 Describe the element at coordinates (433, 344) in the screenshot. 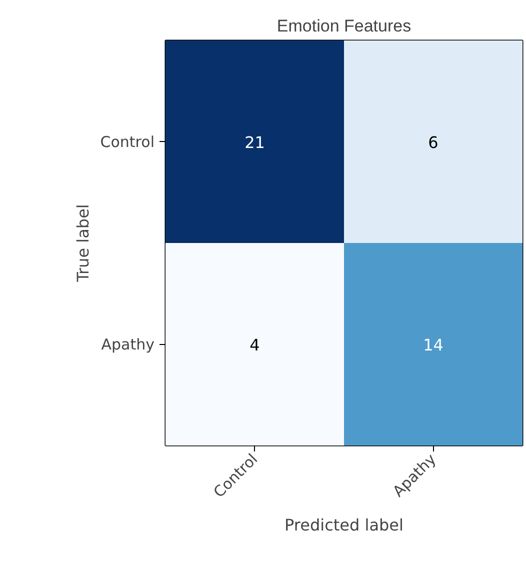

I see `data-label: 14` at that location.